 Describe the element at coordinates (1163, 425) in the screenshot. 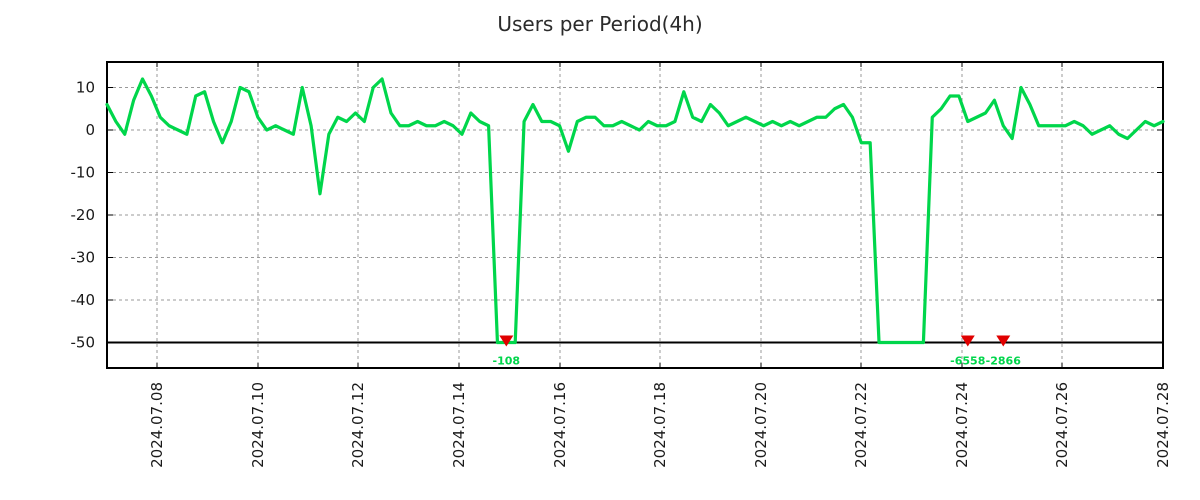

I see `xtick-label-2024.07.28: 2024.07.28` at that location.